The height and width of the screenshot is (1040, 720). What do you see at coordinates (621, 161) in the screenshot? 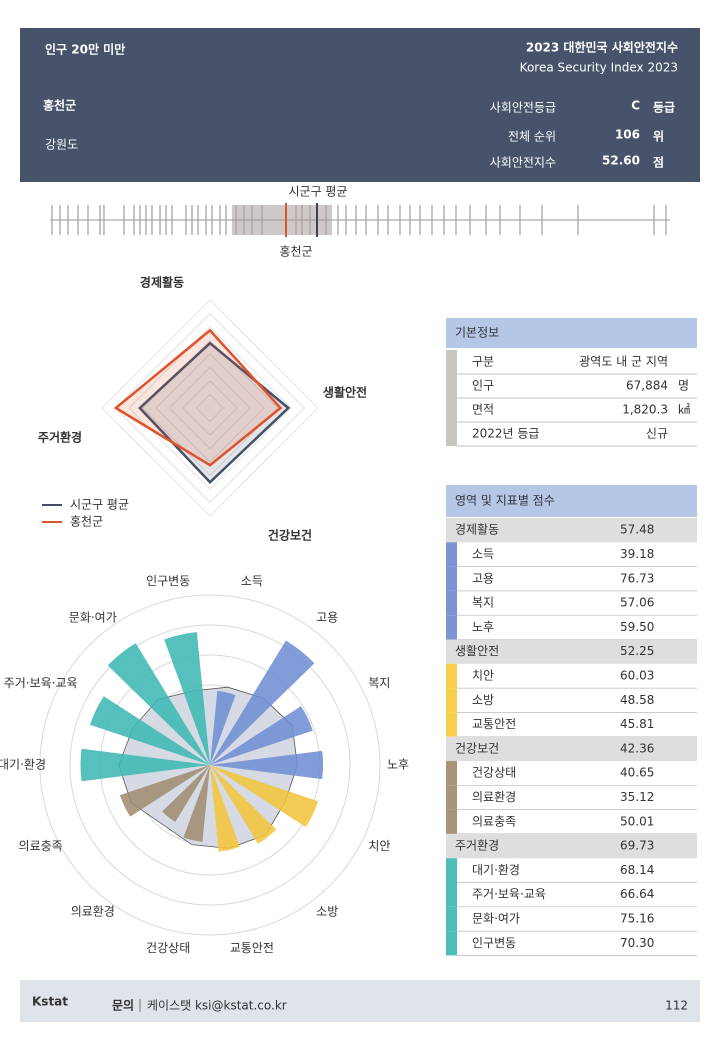
I see `index: 52.60` at bounding box center [621, 161].